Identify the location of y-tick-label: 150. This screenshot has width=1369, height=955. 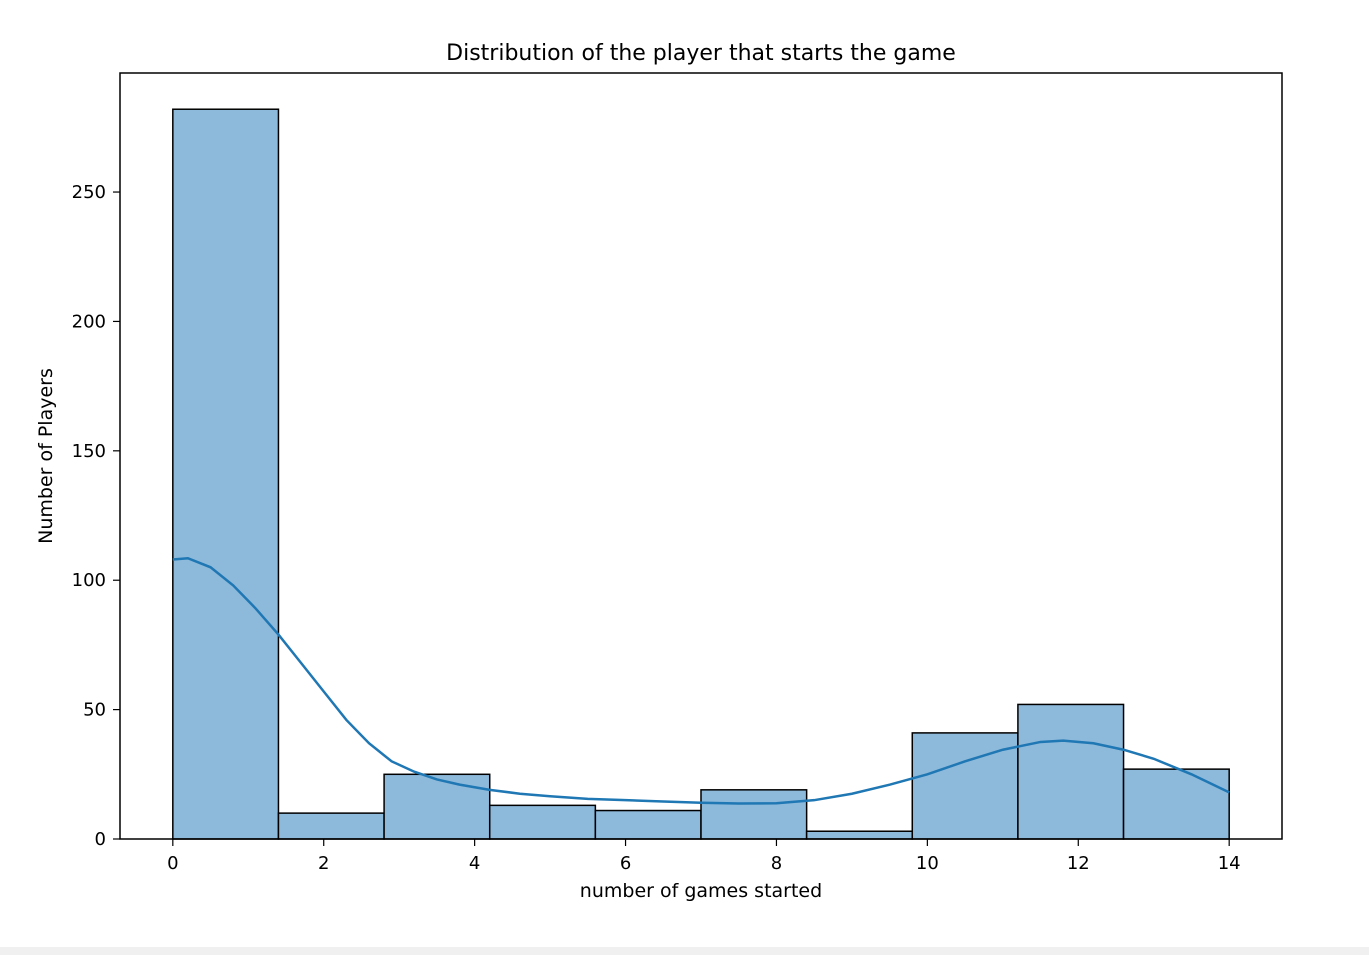
(89, 451).